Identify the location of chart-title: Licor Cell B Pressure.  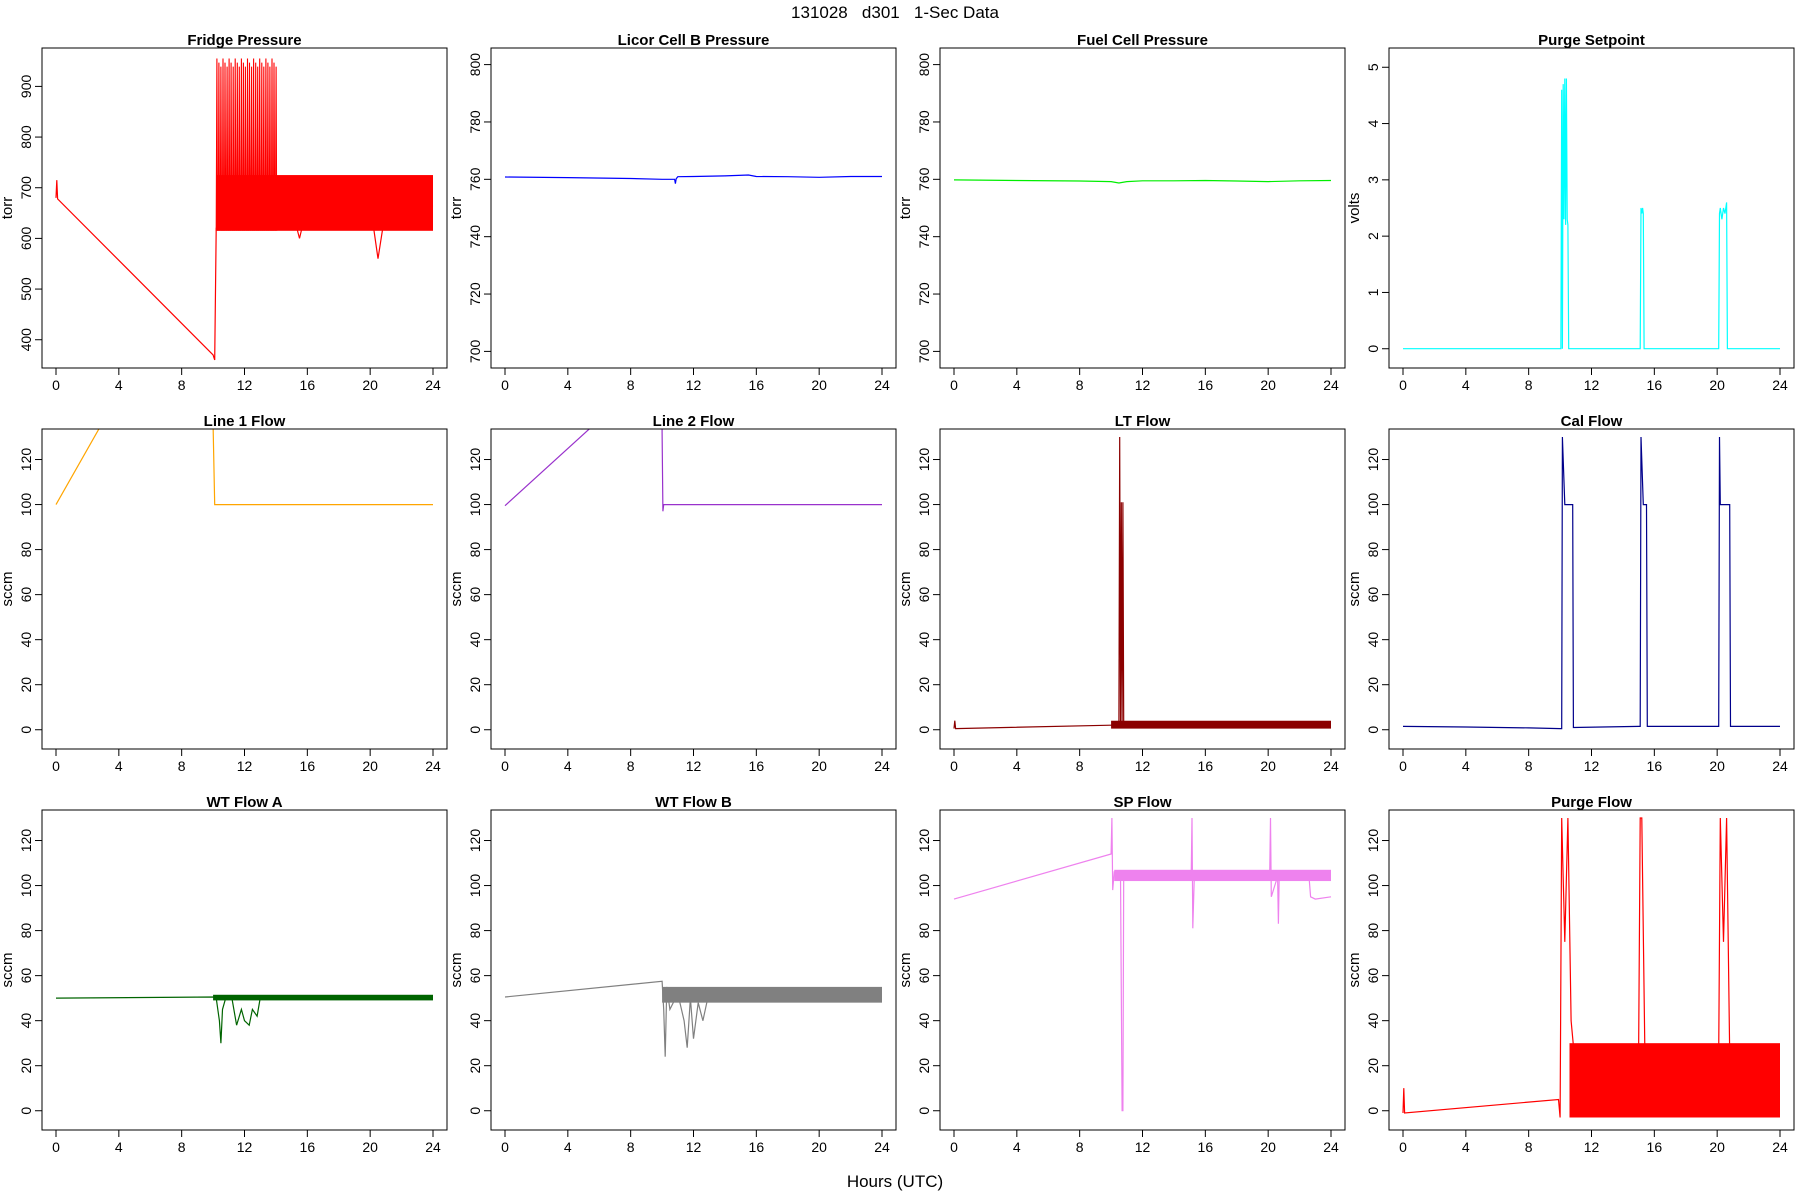
(694, 40).